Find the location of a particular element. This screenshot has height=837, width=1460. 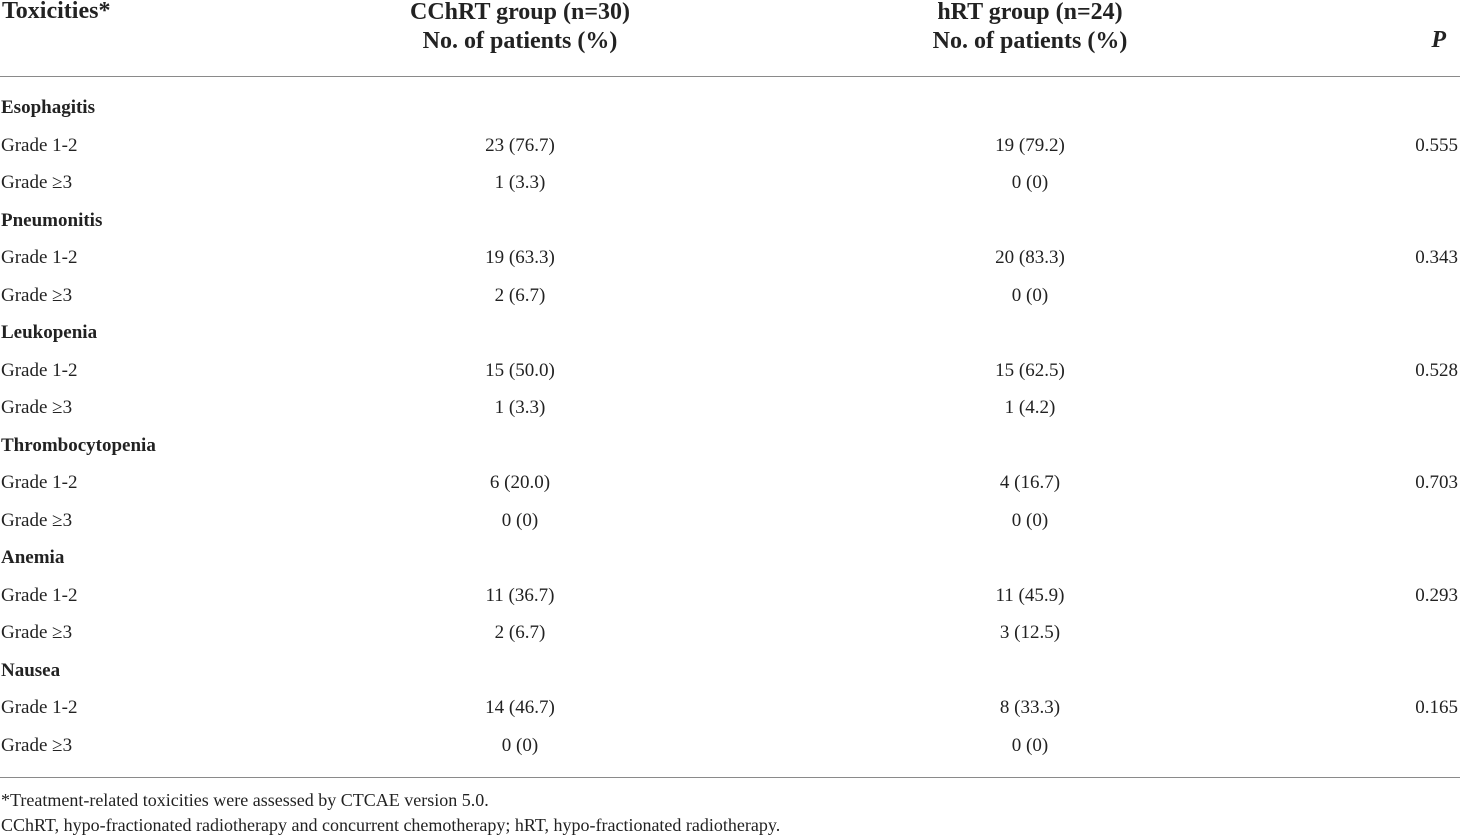

cchrt-cell: 6 (20.0) is located at coordinates (520, 482).